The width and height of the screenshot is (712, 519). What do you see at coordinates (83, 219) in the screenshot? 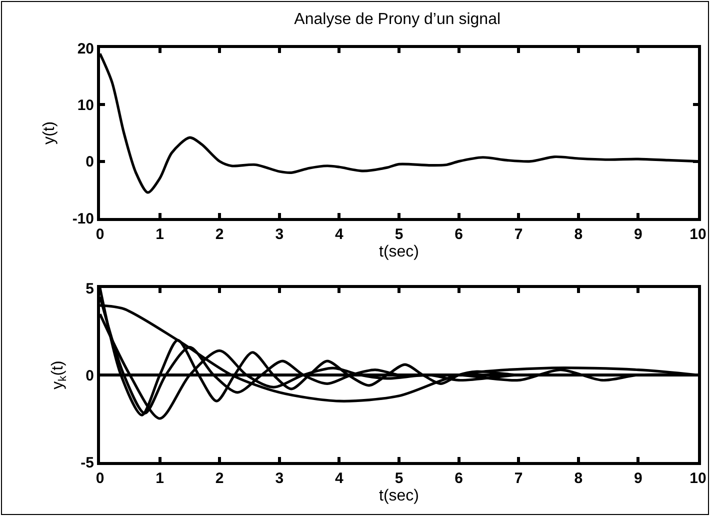
I see `y-tick-label: -10` at bounding box center [83, 219].